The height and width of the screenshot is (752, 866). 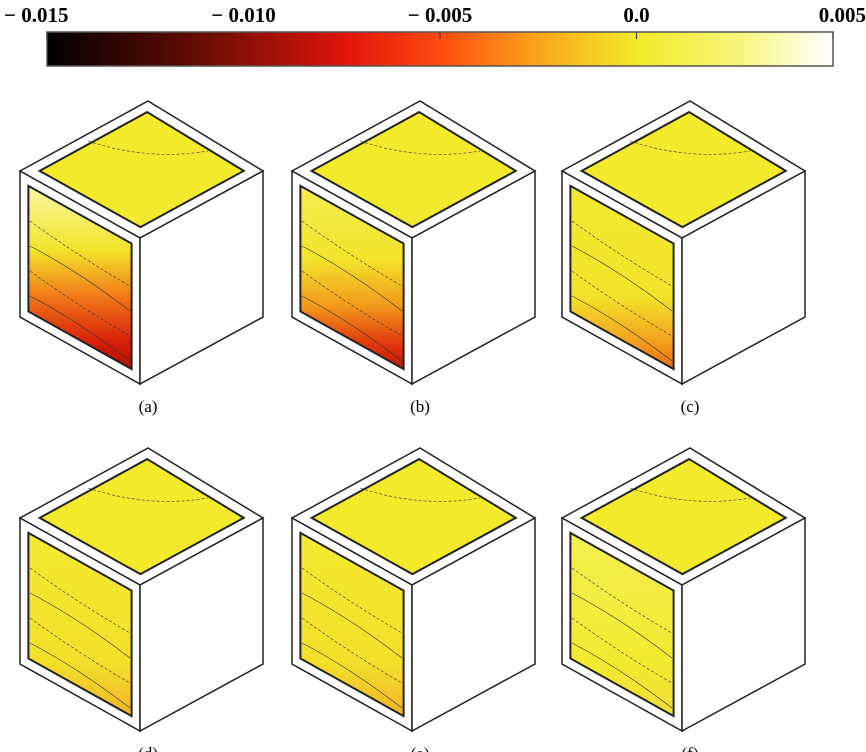 What do you see at coordinates (440, 15) in the screenshot?
I see `tick-label: − 0.005` at bounding box center [440, 15].